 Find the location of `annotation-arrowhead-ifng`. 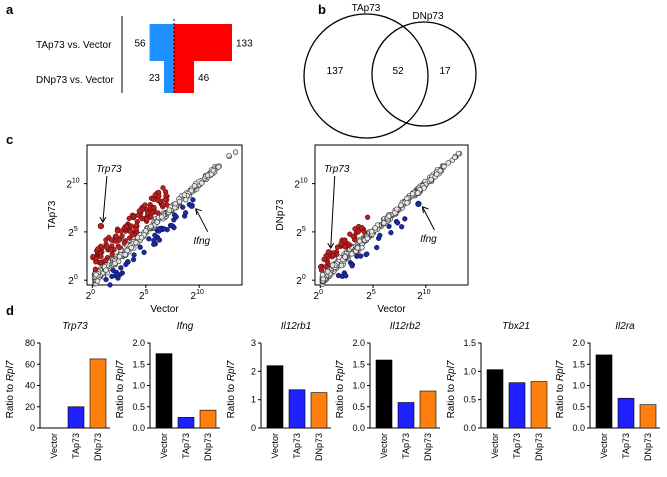

annotation-arrowhead-ifng is located at coordinates (198, 211).